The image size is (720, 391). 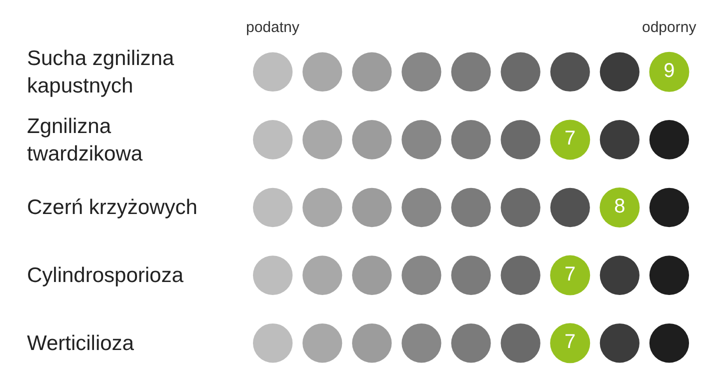 What do you see at coordinates (112, 207) in the screenshot?
I see `category-label: Czerń krzyżowych` at bounding box center [112, 207].